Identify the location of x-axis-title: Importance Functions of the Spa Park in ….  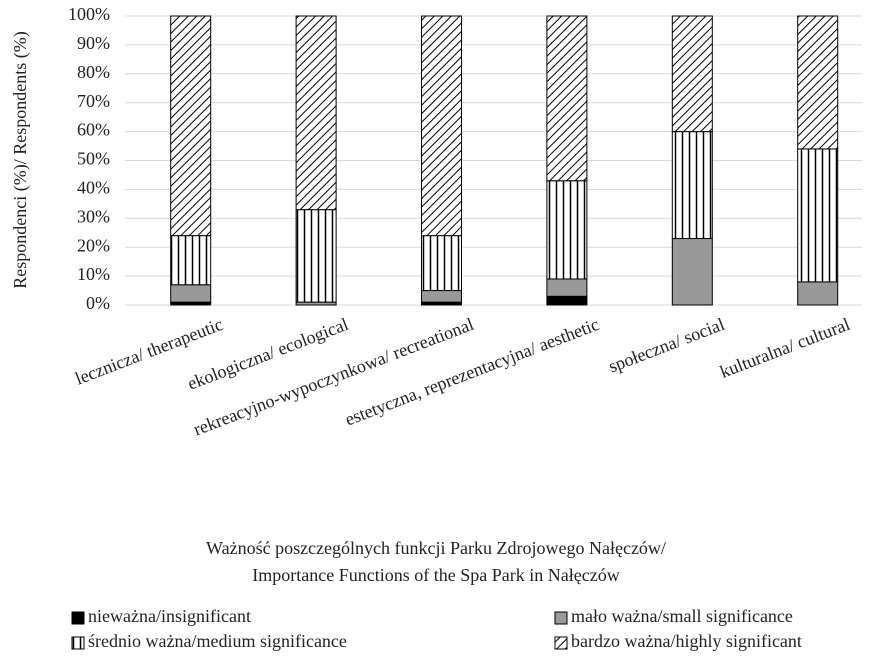
(435, 575).